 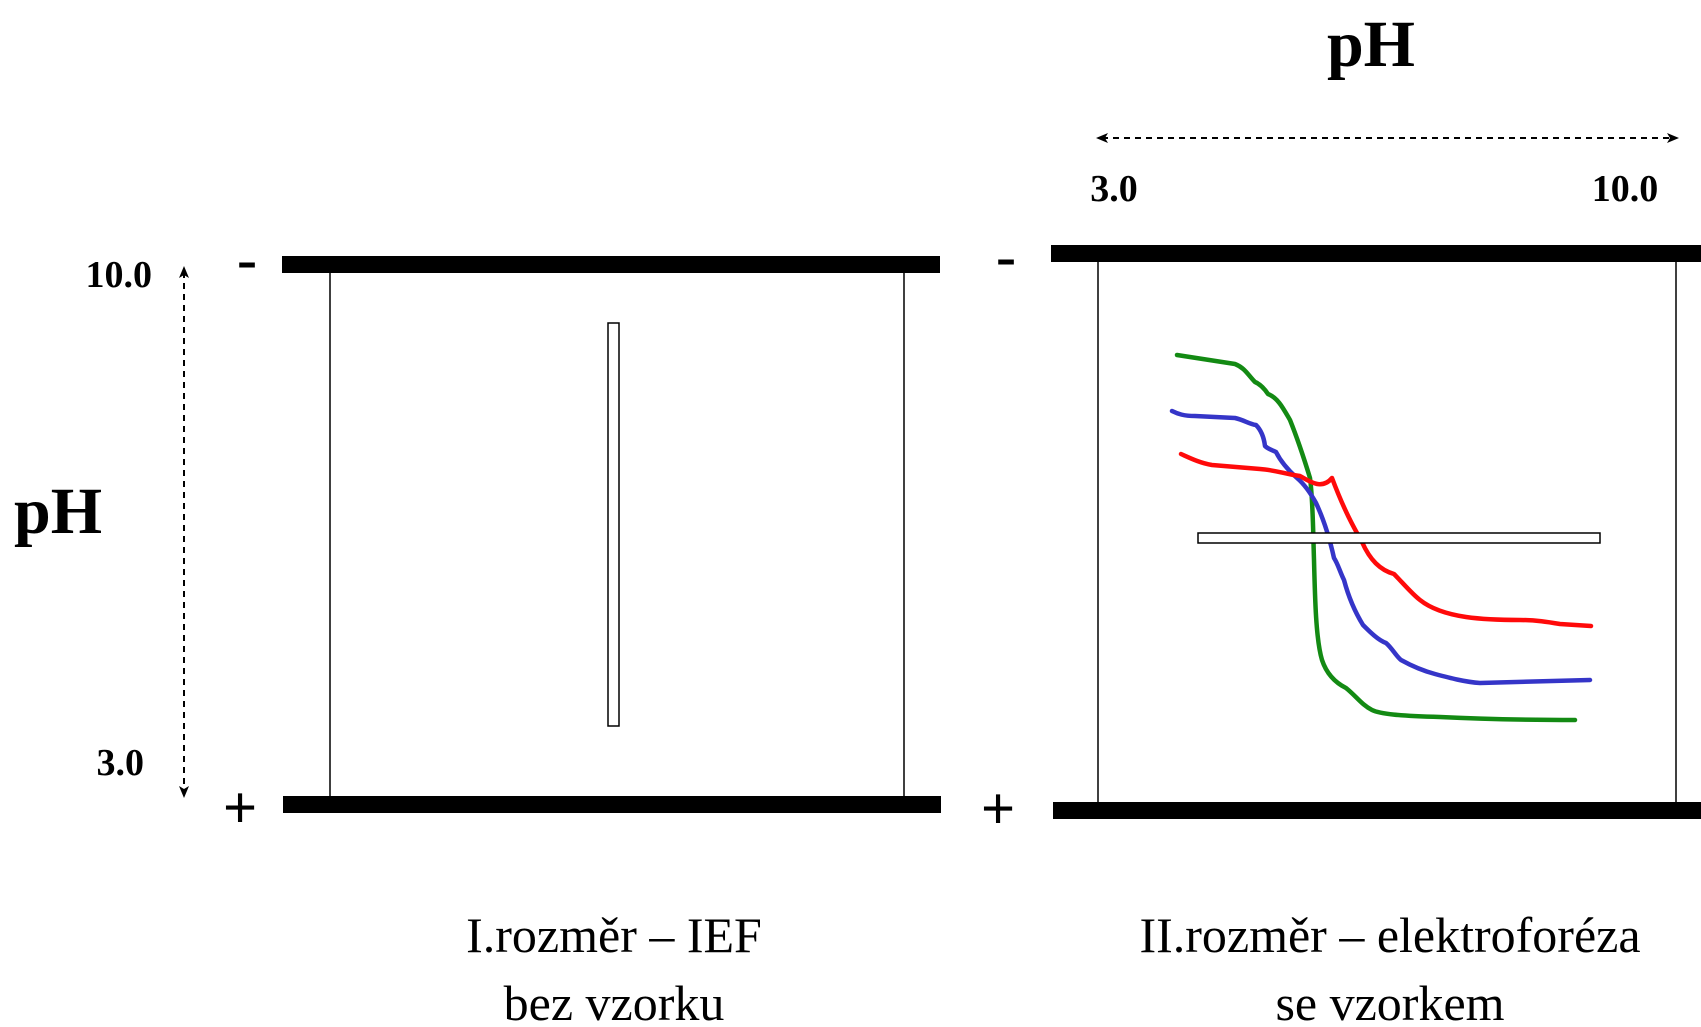 I want to click on left-cathode-bar, so click(x=611, y=264).